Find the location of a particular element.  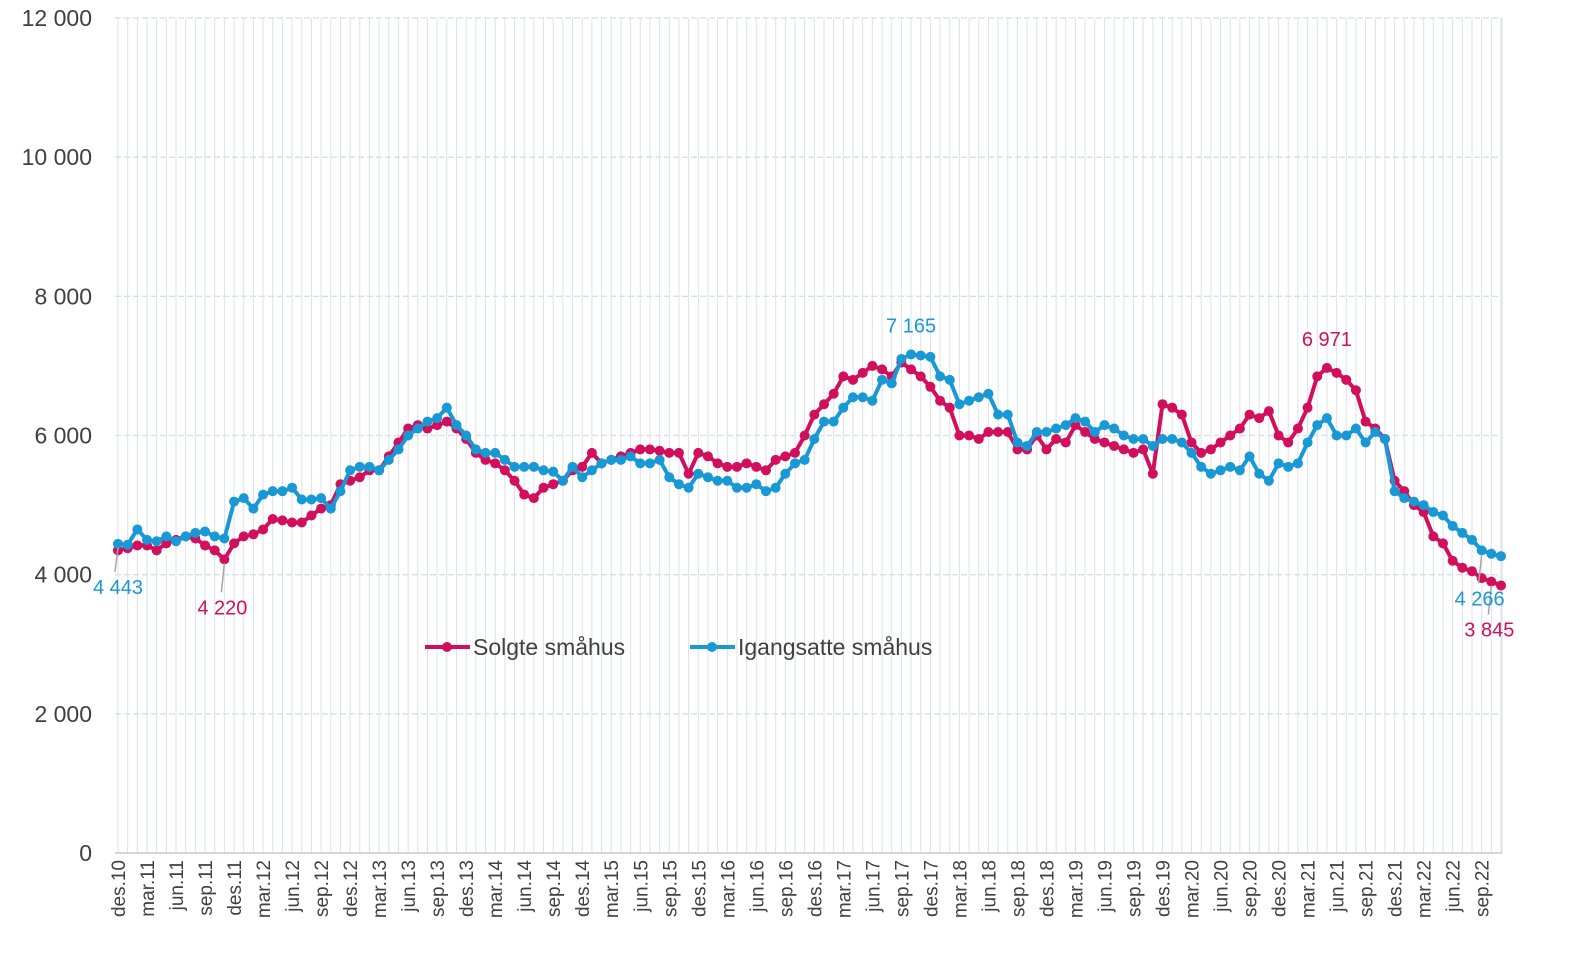

x-tick-label: des.17 is located at coordinates (931, 888).